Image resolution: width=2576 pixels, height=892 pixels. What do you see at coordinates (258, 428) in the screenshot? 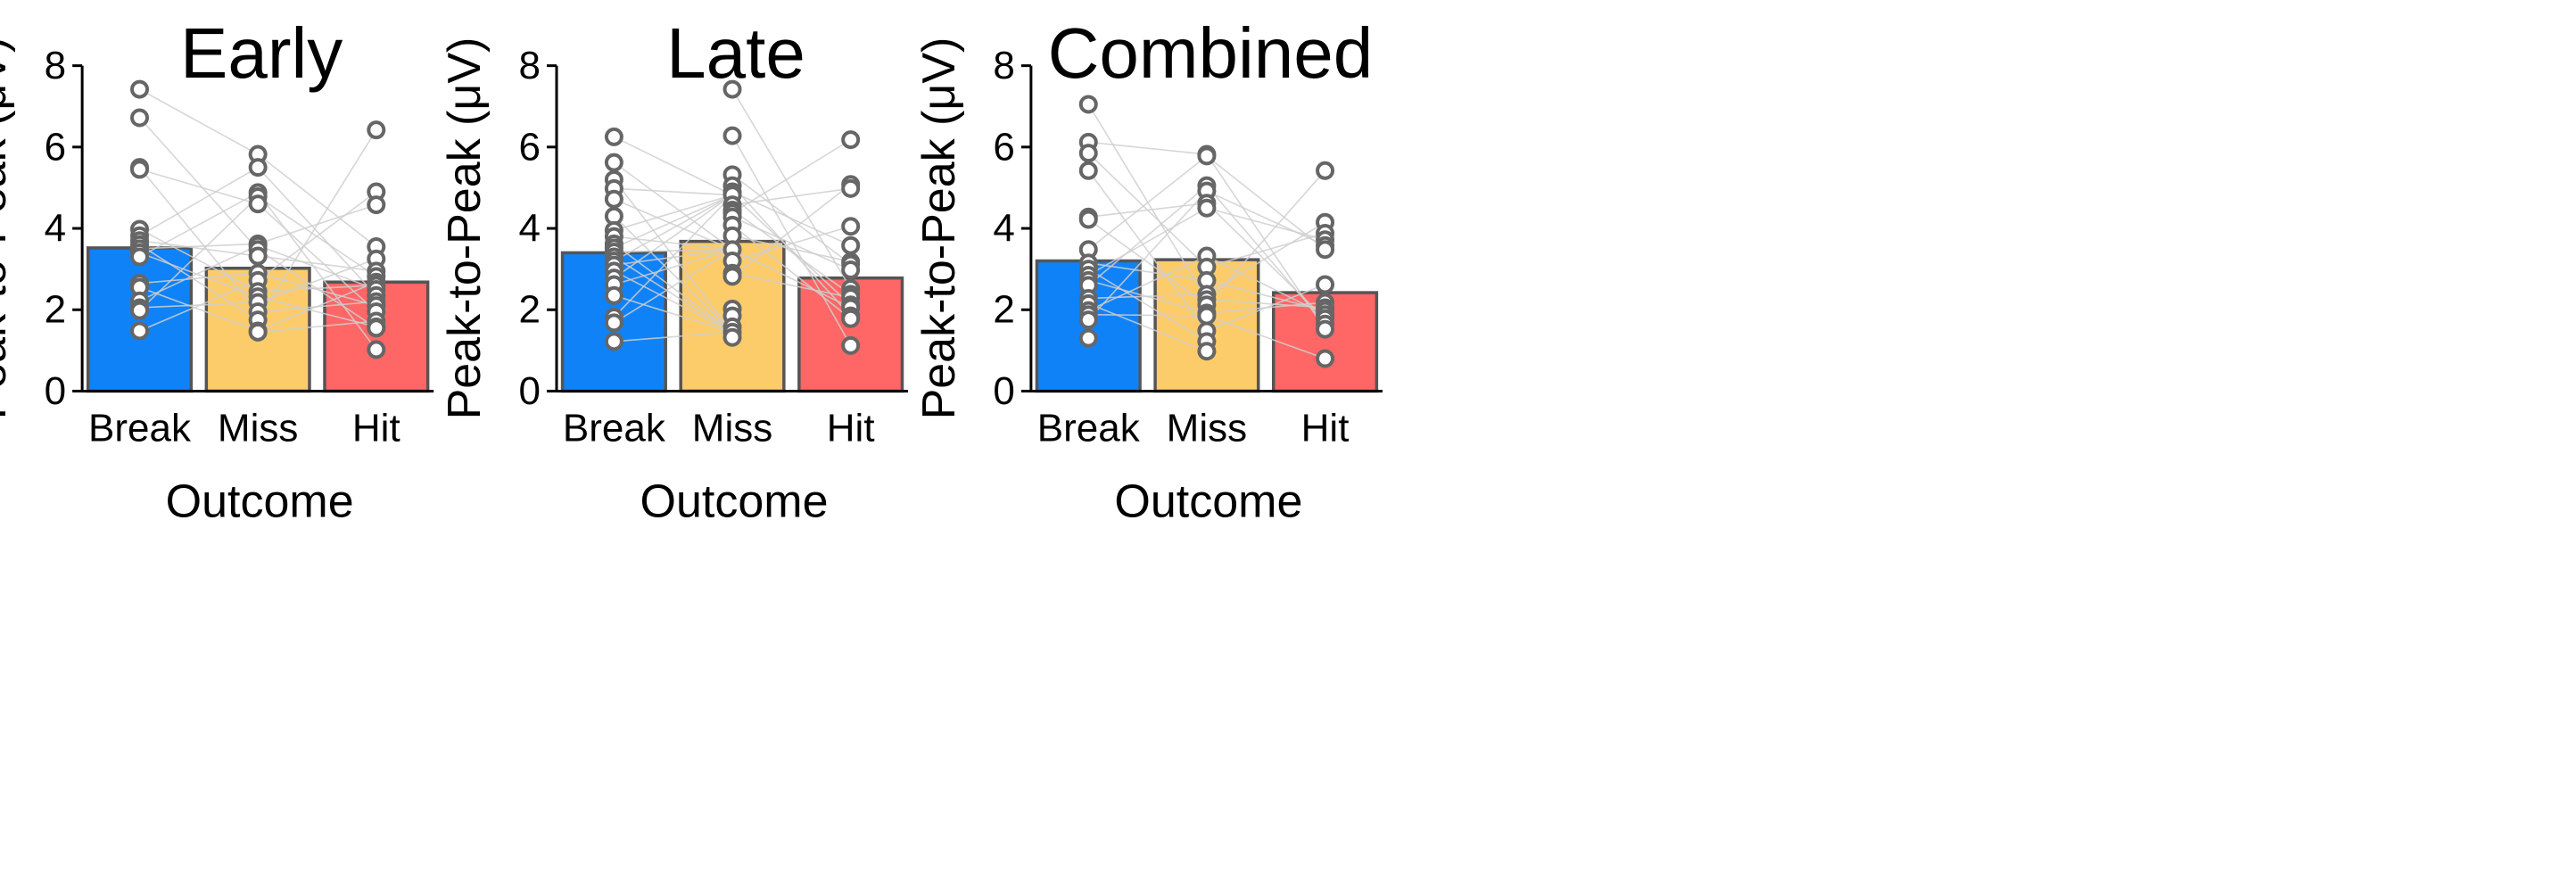
I see `x-tick-label: Miss` at bounding box center [258, 428].